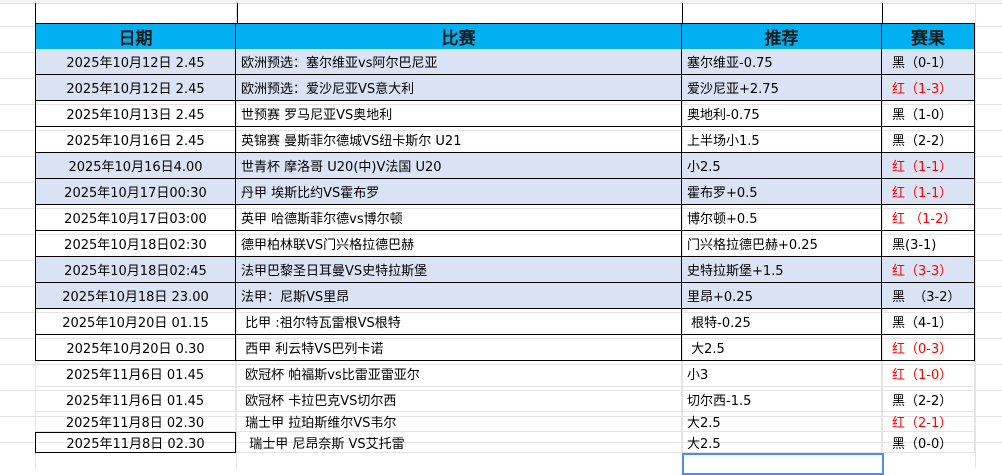  I want to click on result-cell: 红（1-0）, so click(928, 374).